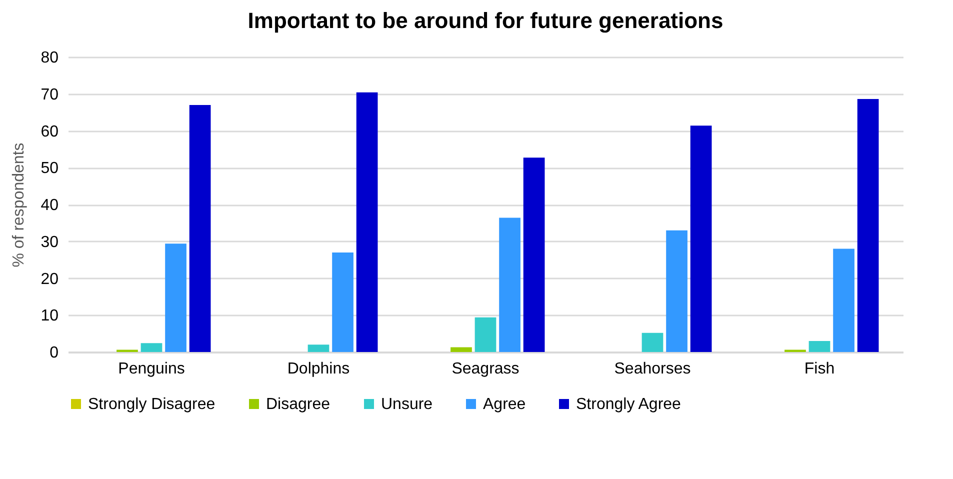 The image size is (953, 479). What do you see at coordinates (19, 205) in the screenshot?
I see `y-axis-title: % of respondents` at bounding box center [19, 205].